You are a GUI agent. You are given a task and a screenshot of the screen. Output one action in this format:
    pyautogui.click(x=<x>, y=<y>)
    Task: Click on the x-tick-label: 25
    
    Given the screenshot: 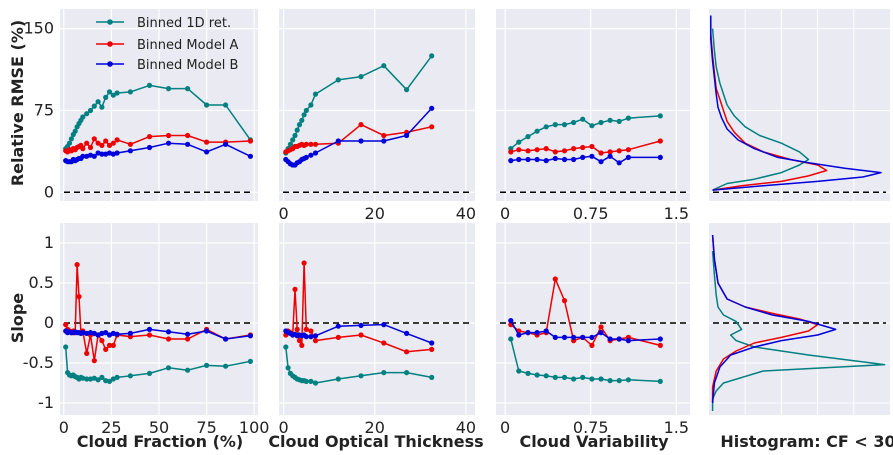 What is the action you would take?
    pyautogui.click(x=111, y=427)
    